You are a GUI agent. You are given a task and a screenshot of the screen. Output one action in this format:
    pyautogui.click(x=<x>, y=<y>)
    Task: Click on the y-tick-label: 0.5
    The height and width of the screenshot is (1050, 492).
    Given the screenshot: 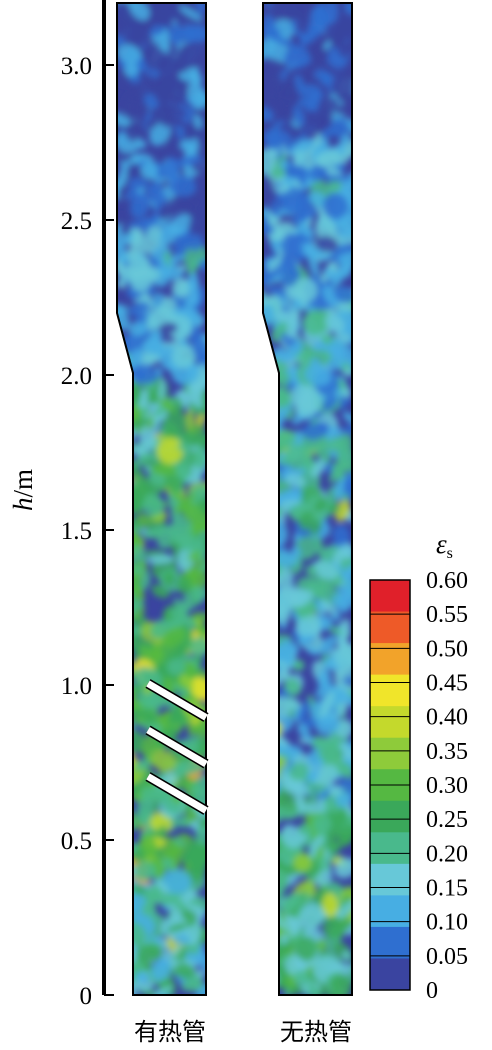 What is the action you would take?
    pyautogui.click(x=76, y=841)
    